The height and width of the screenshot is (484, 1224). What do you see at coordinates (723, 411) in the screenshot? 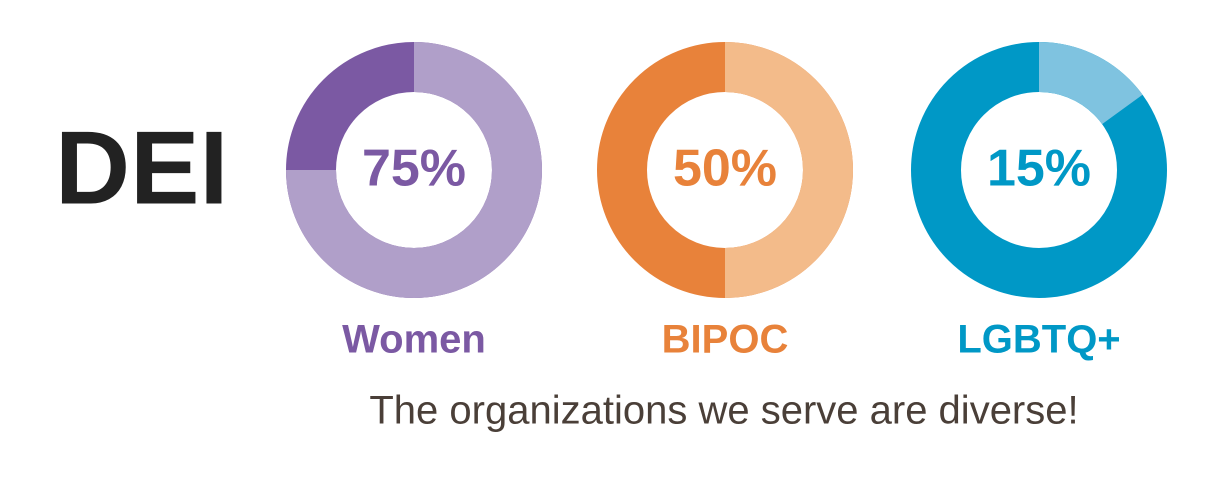
I see `caption: The organizations we serve are diverse!` at bounding box center [723, 411].